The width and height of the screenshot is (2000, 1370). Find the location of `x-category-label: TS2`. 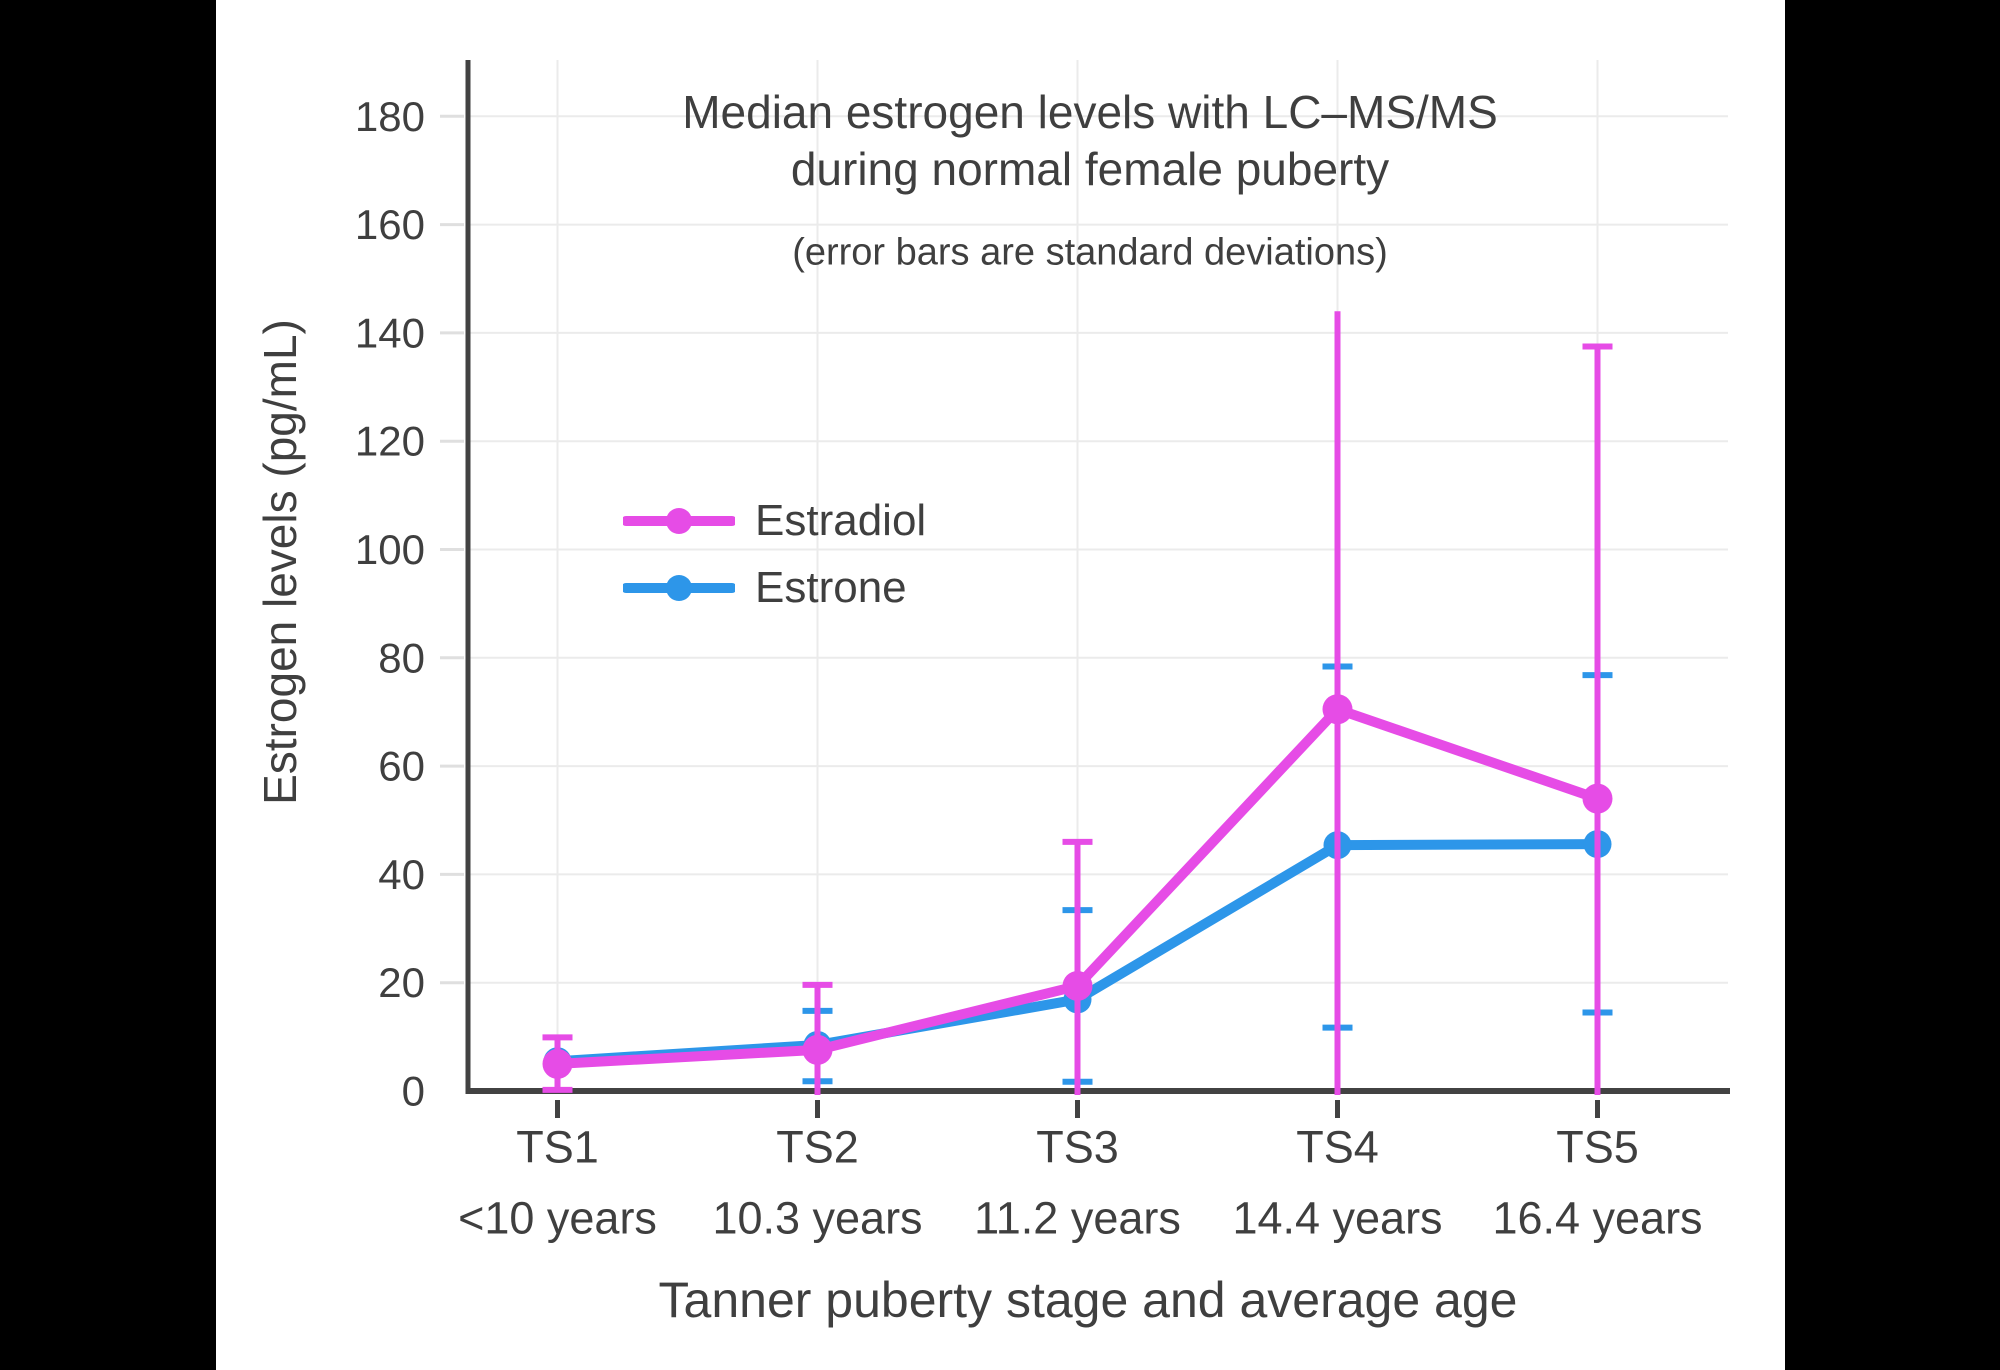

x-category-label: TS2 is located at coordinates (817, 1147).